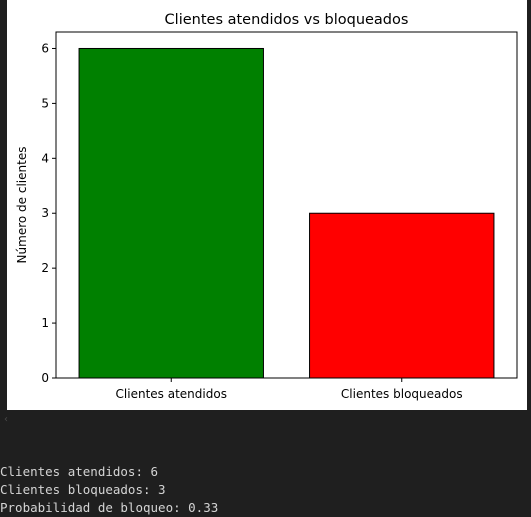  What do you see at coordinates (45, 268) in the screenshot?
I see `y-tick-label: 2` at bounding box center [45, 268].